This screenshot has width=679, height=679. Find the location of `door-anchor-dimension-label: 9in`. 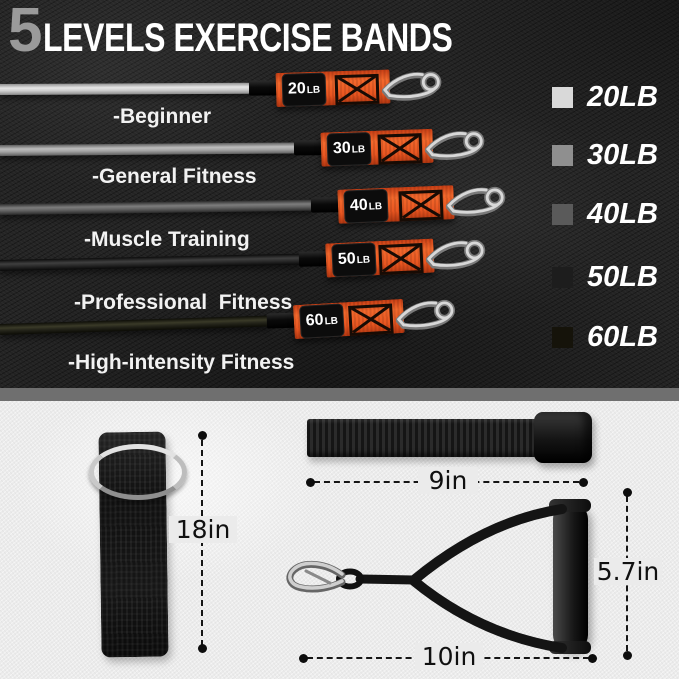

door-anchor-dimension-label: 9in is located at coordinates (448, 480).